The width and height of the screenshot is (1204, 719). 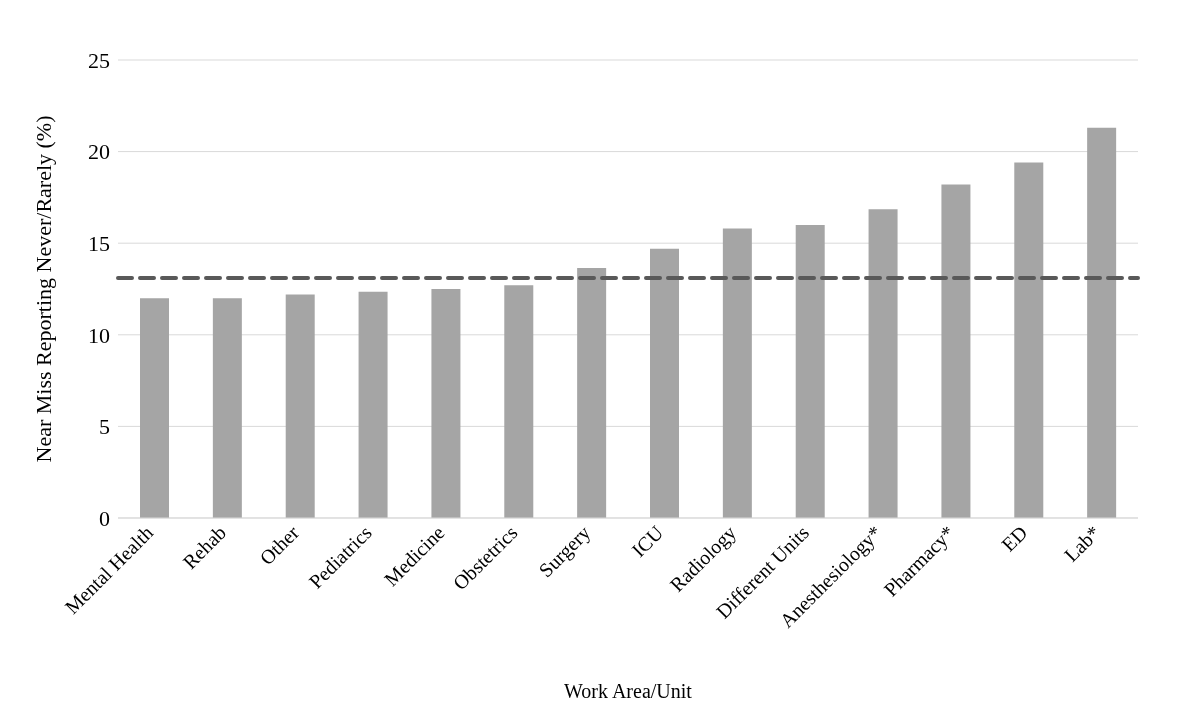 I want to click on x-axis-title: Work Area/Unit, so click(x=628, y=691).